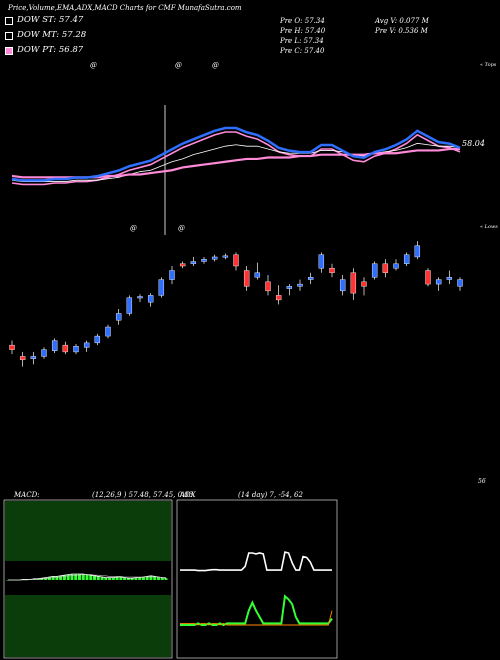  Describe the element at coordinates (302, 21) in the screenshot. I see `stat-open: Pre O: 57.34` at that location.